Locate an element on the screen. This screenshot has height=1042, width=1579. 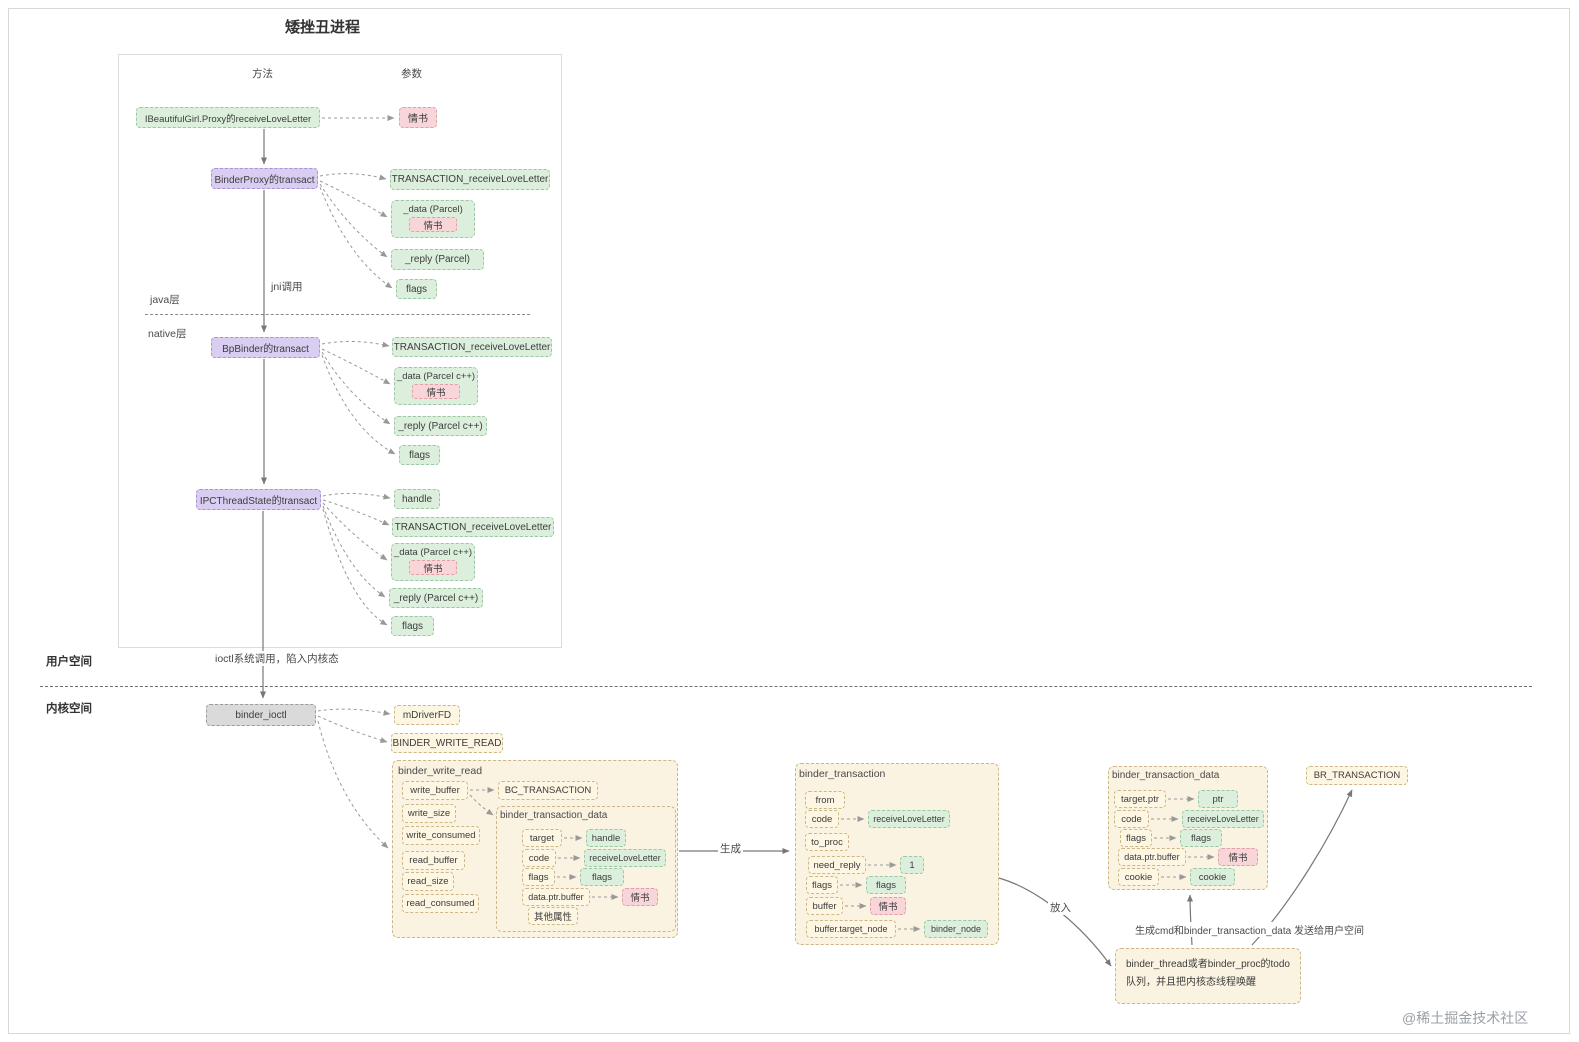
diagram-title: 矮挫丑进程 is located at coordinates (323, 27).